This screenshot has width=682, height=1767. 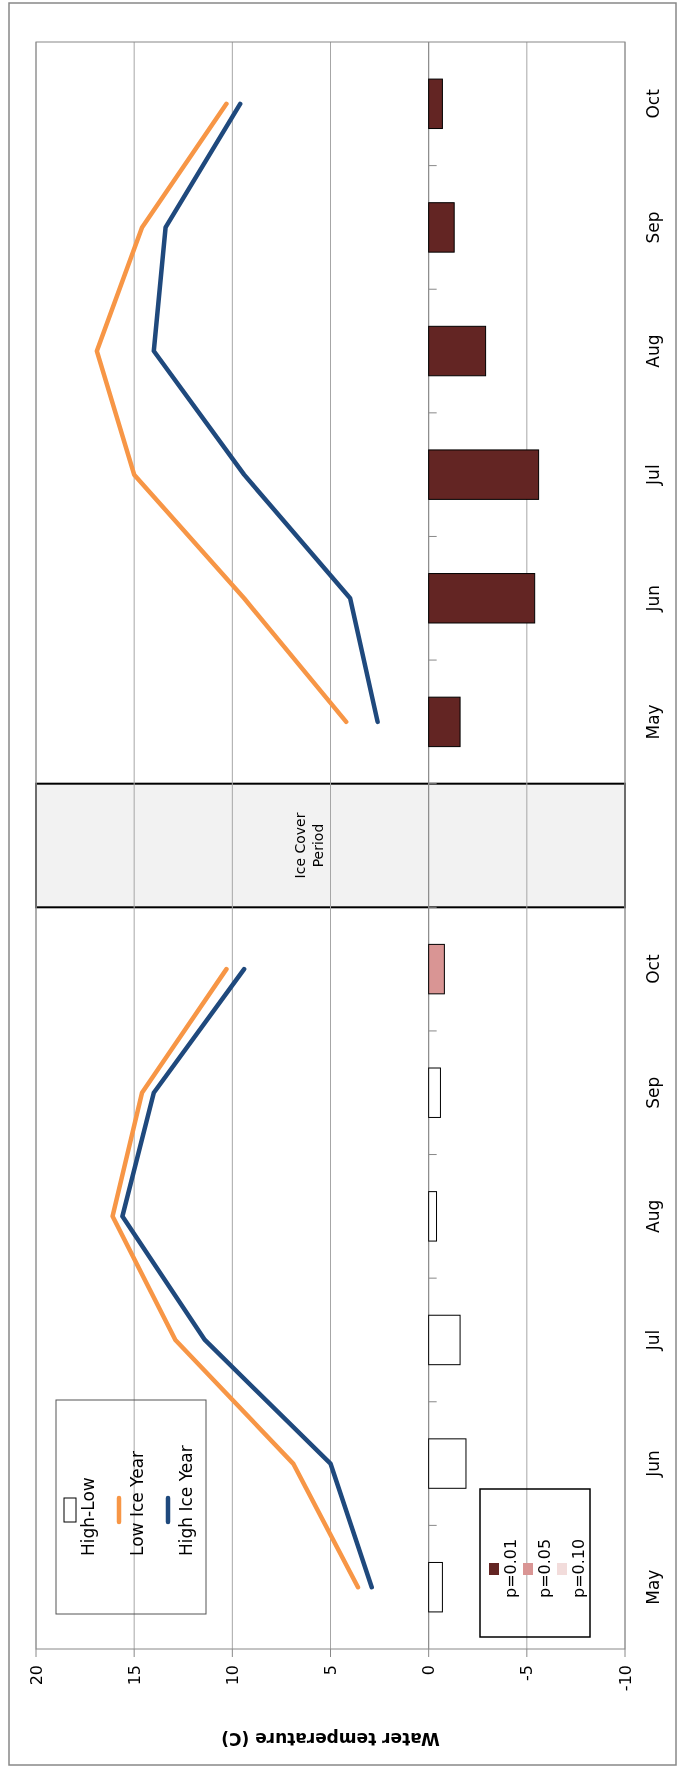 What do you see at coordinates (527, 1673) in the screenshot?
I see `x-tick-label: -5` at bounding box center [527, 1673].